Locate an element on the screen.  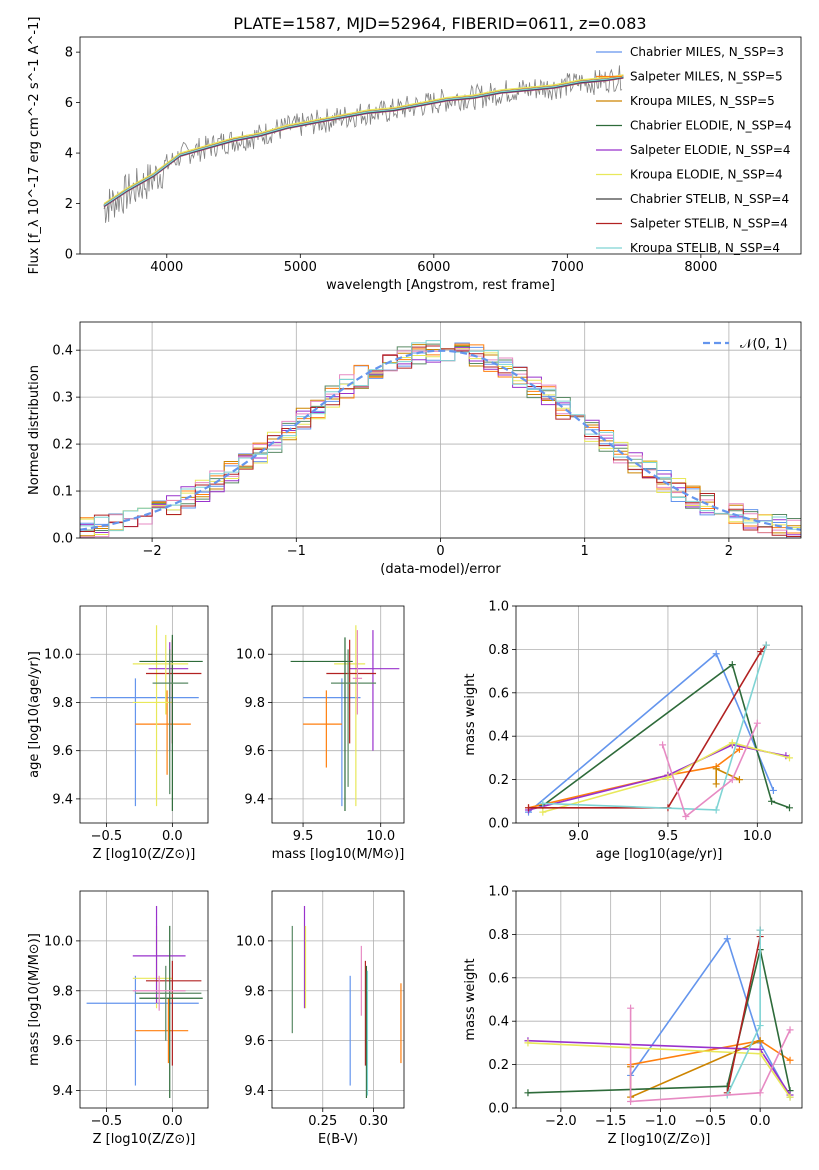
x-tick-label: −2 is located at coordinates (152, 551).